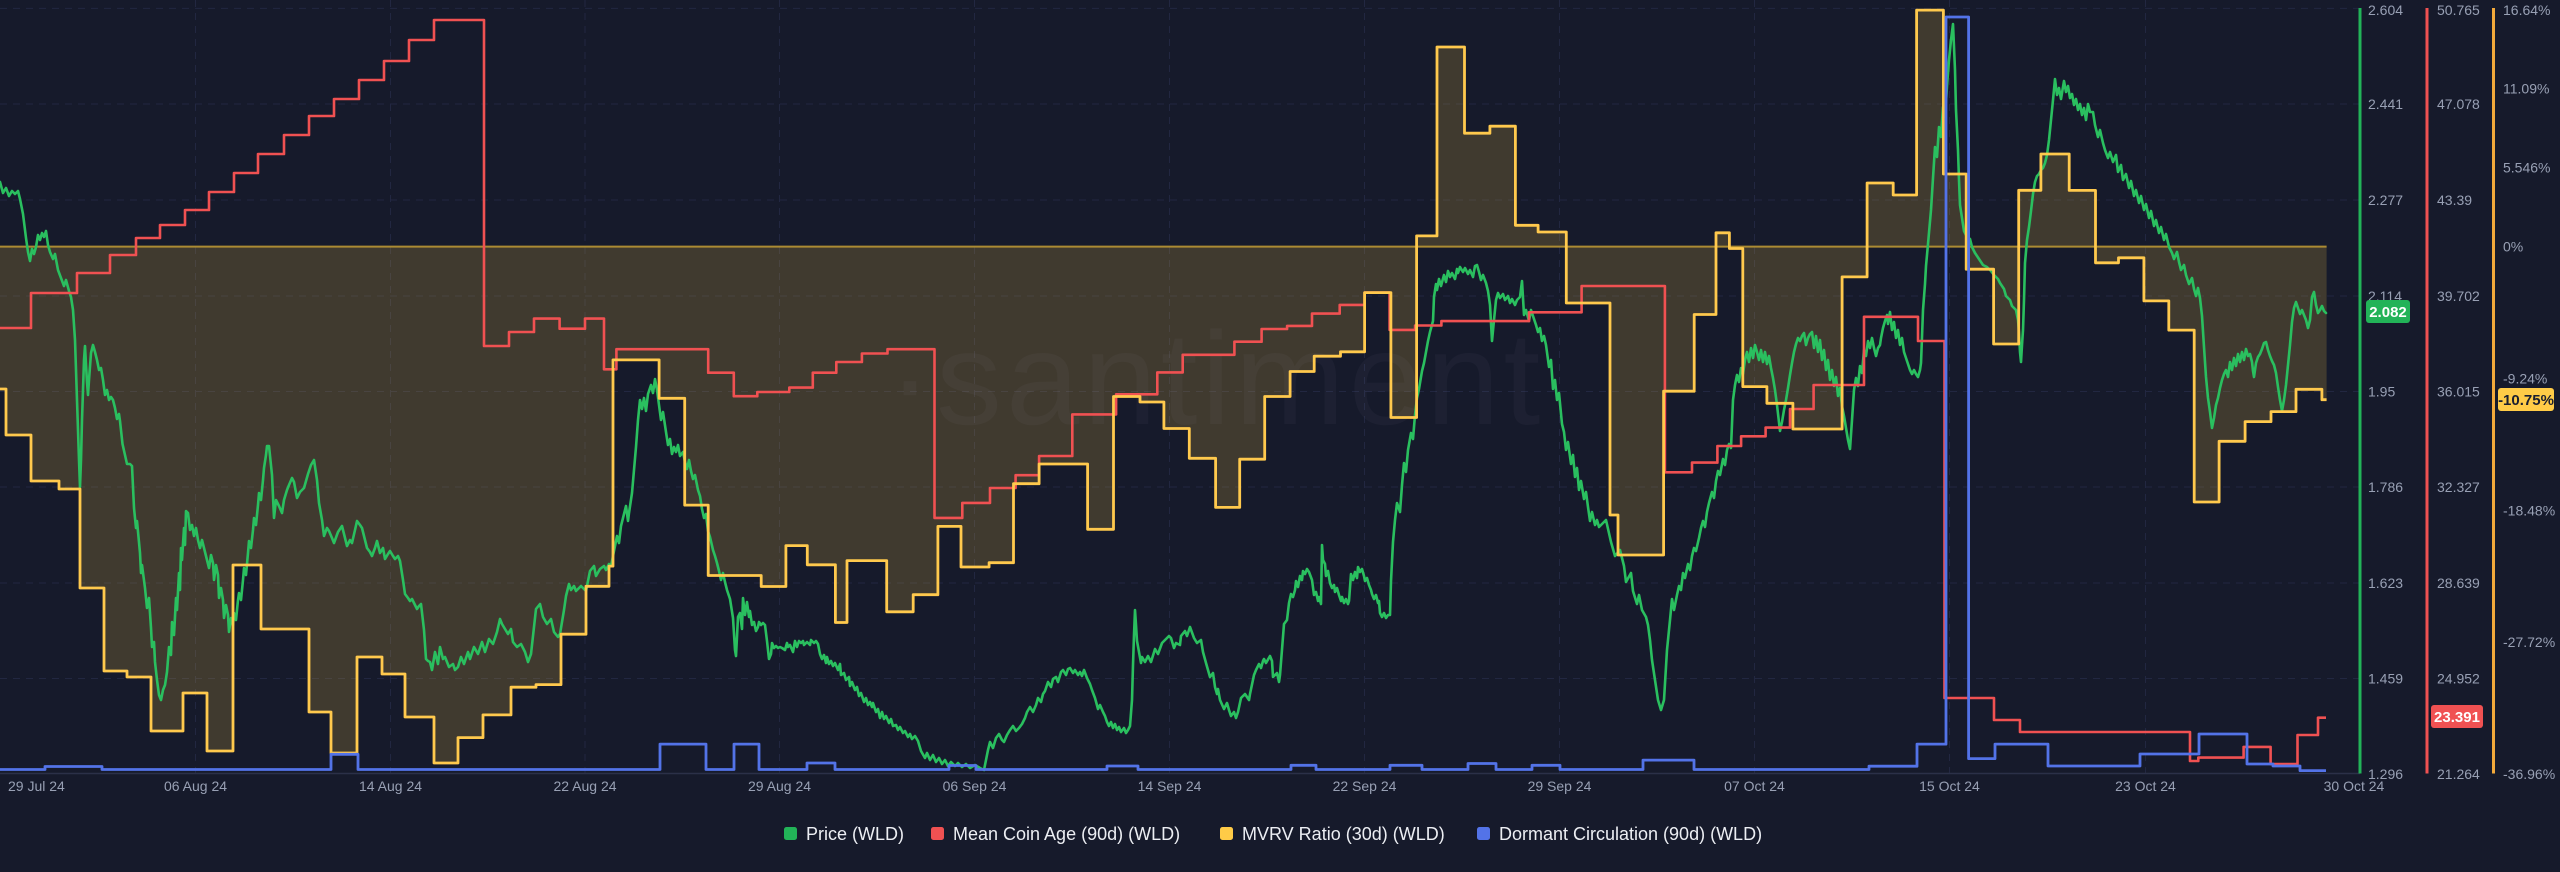 The height and width of the screenshot is (872, 2560). I want to click on svg-text: 1.623, so click(2385, 583).